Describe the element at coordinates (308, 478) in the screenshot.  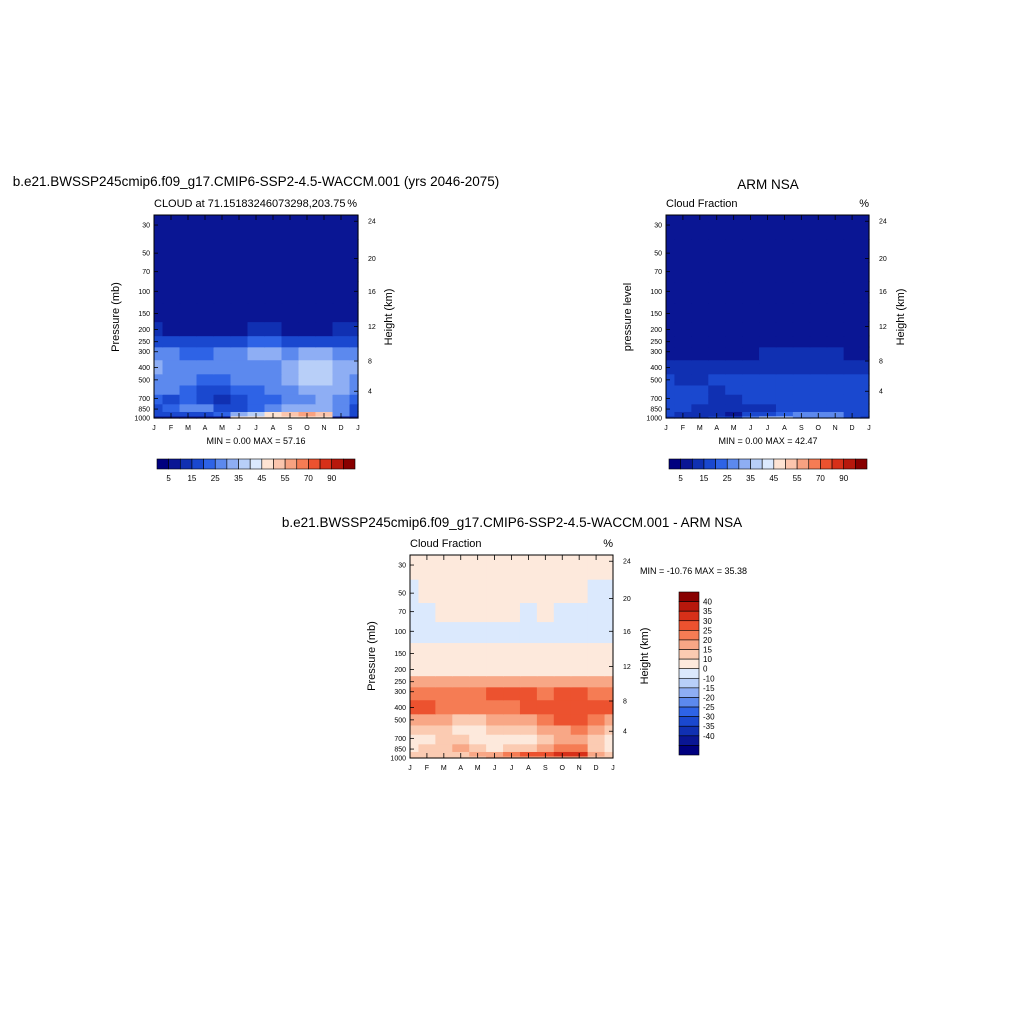
I see `panel-model-colorbar-label: 70` at that location.